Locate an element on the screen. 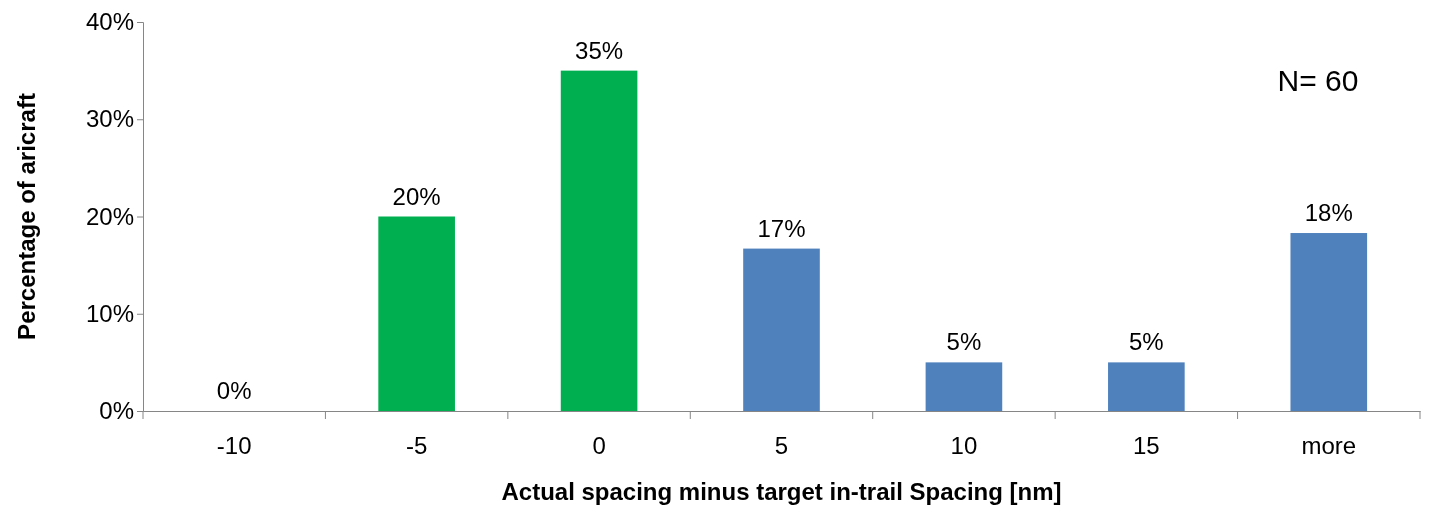 The height and width of the screenshot is (509, 1433). annotation: N= 60 is located at coordinates (1318, 80).